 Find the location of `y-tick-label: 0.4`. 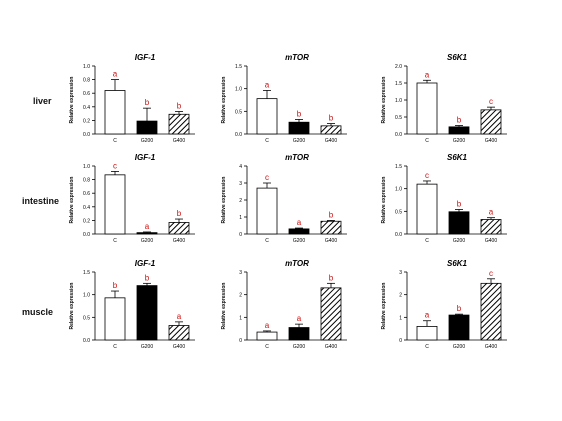

y-tick-label: 0.4 is located at coordinates (86, 108).